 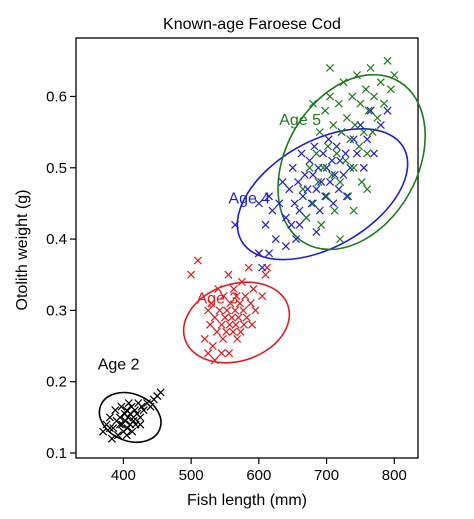 I want to click on x-axis-title: Fish length (mm), so click(x=247, y=500).